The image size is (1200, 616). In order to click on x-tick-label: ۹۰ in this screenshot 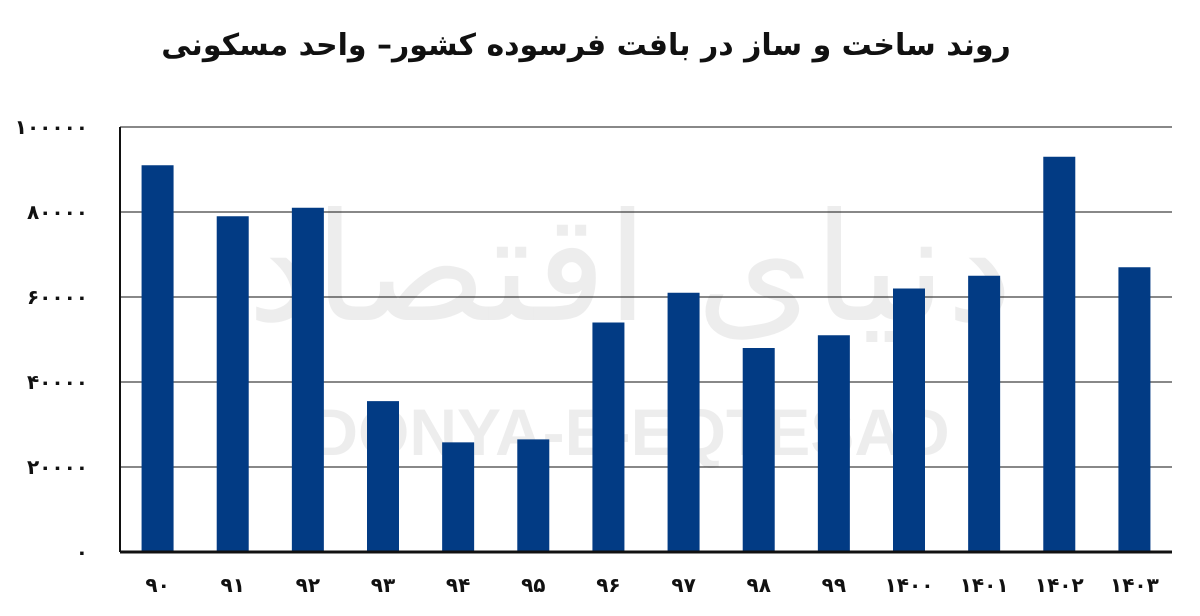, I will do `click(157, 585)`.